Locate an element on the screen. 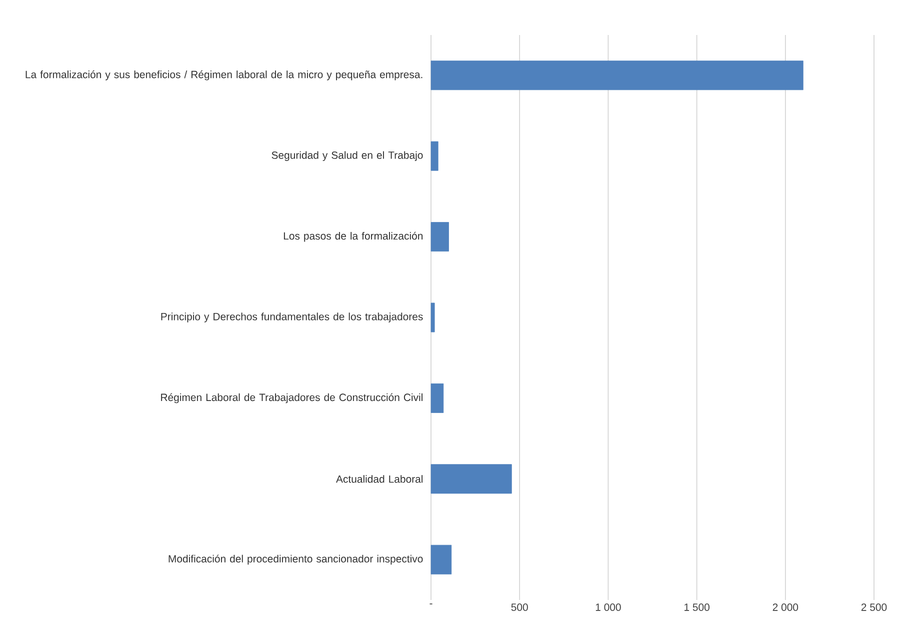  y-tick-label: Principio y Derechos fundamentales de los trabajadores is located at coordinates (292, 317).